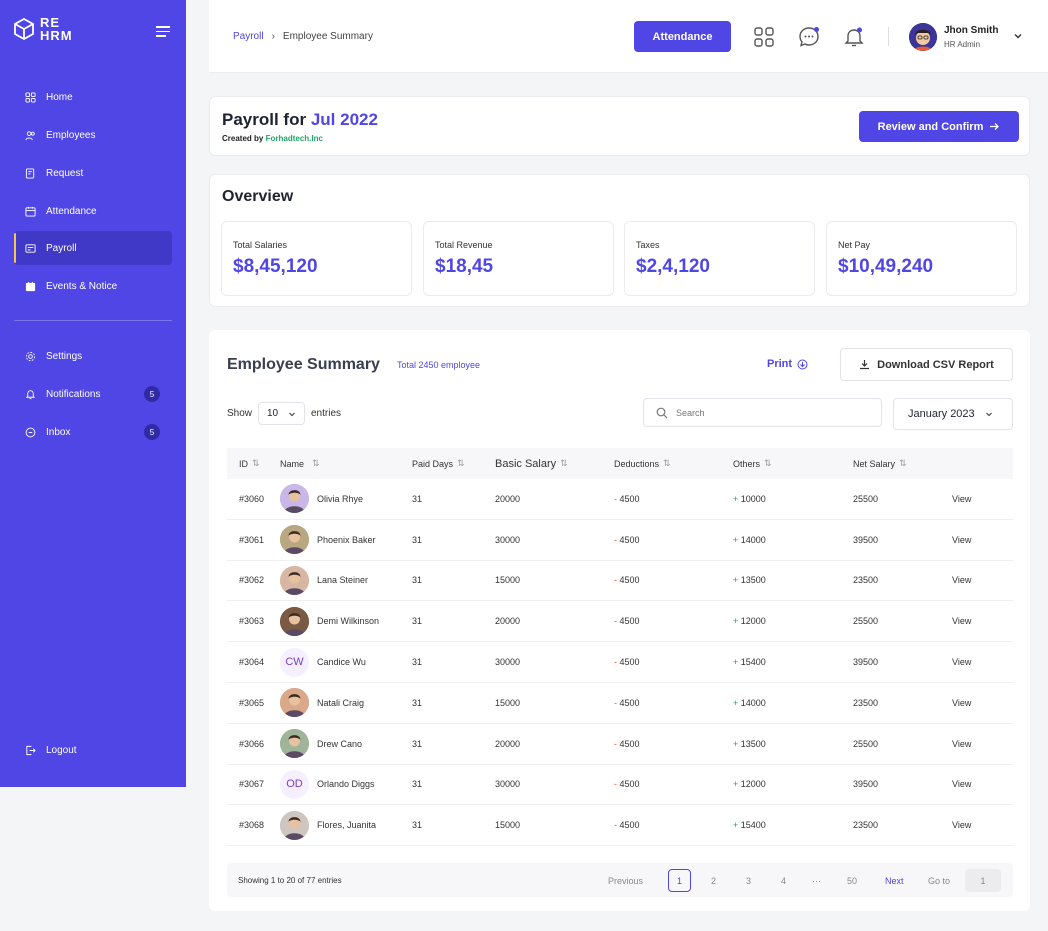  I want to click on page-button-50: 50, so click(852, 881).